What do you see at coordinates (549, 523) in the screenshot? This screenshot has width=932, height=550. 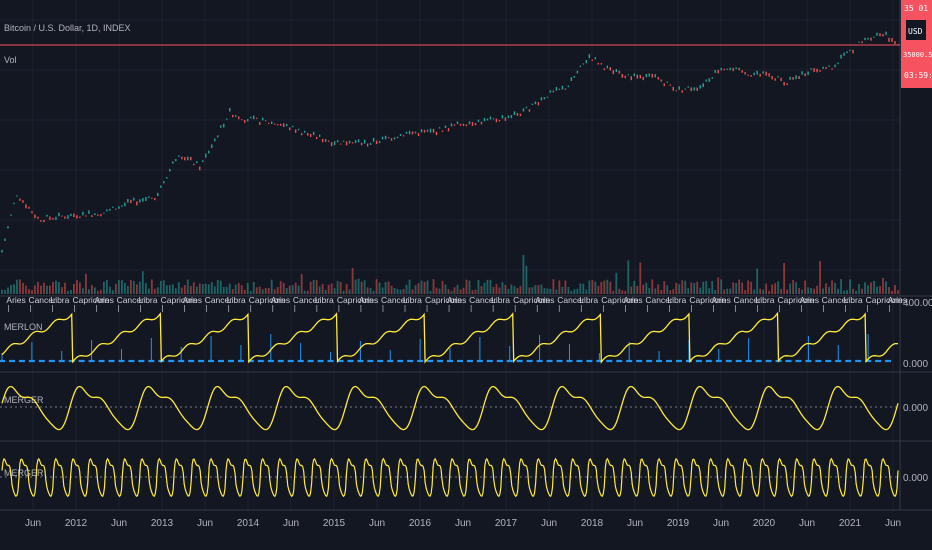 I see `x-axis-tick: Jun` at bounding box center [549, 523].